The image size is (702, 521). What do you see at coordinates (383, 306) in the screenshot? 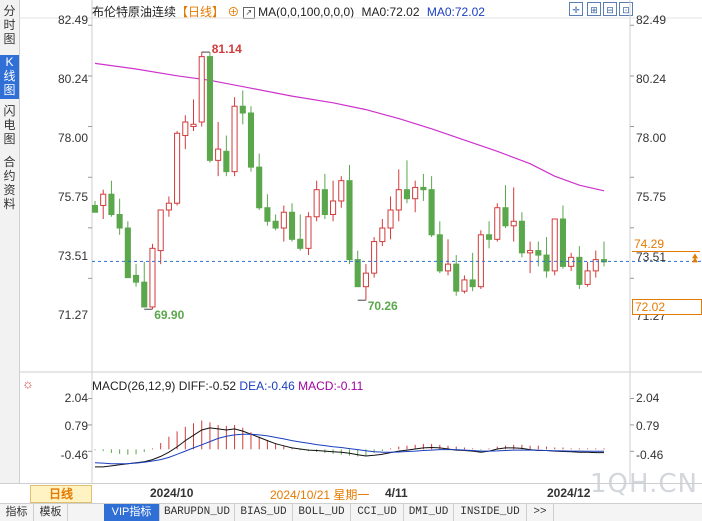
I see `low-label-2: 70.26` at bounding box center [383, 306].